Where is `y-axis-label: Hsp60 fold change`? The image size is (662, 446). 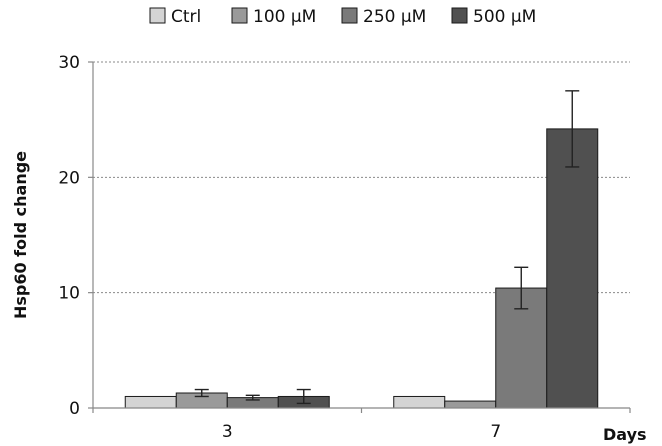
y-axis-label: Hsp60 fold change is located at coordinates (20, 235).